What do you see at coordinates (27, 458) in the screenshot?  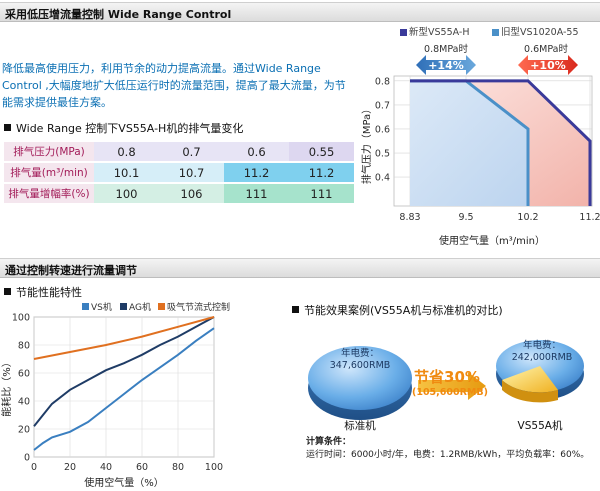 I see `y-tick-label: 0` at bounding box center [27, 458].